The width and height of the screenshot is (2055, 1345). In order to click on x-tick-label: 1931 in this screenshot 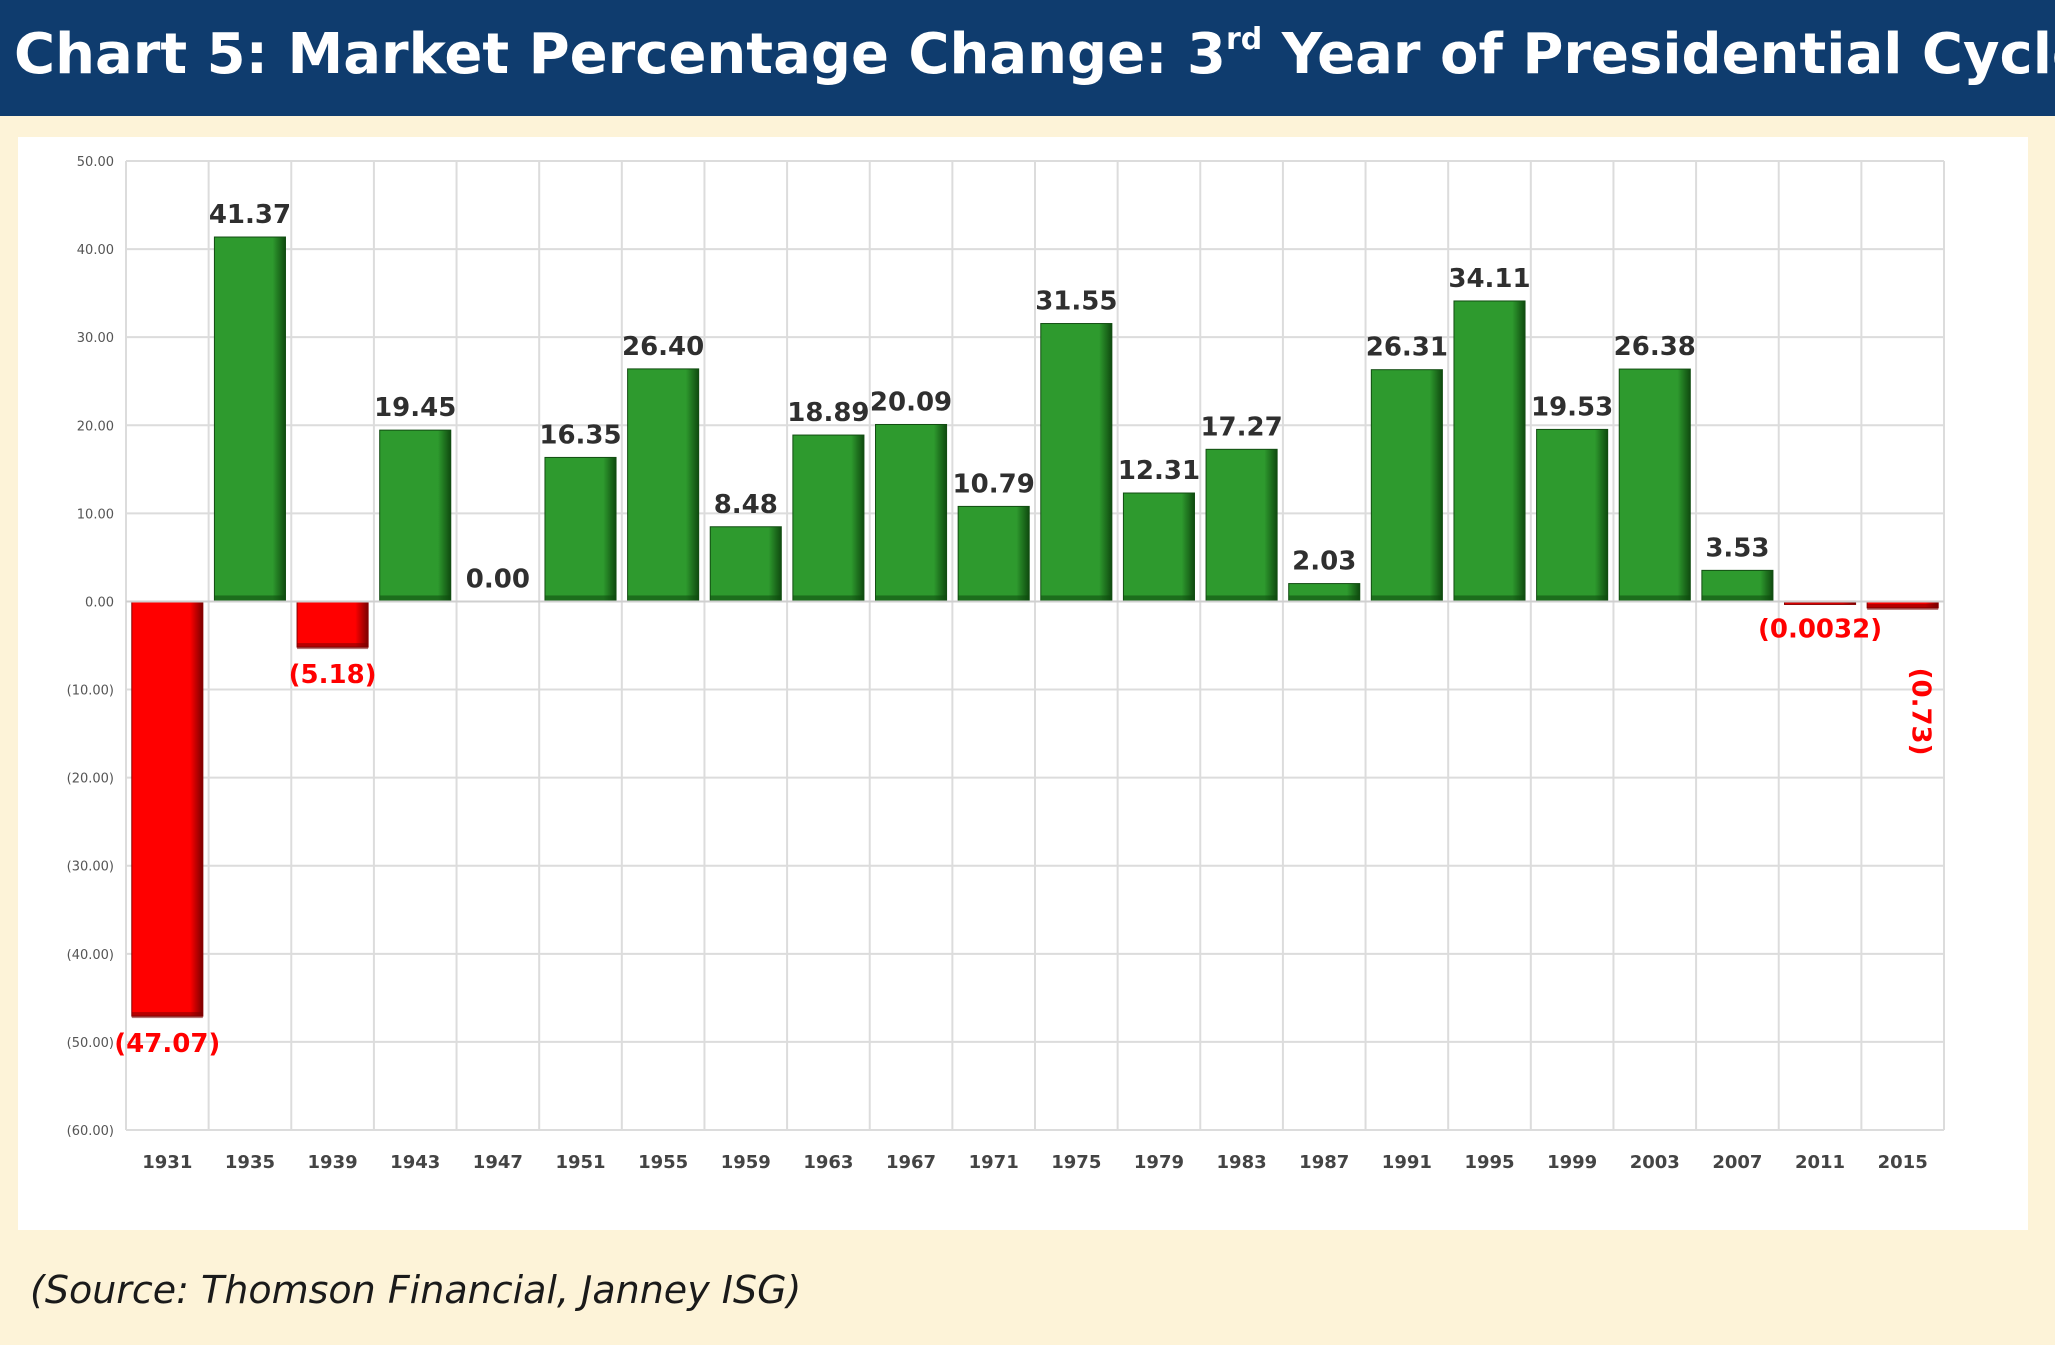, I will do `click(167, 1162)`.